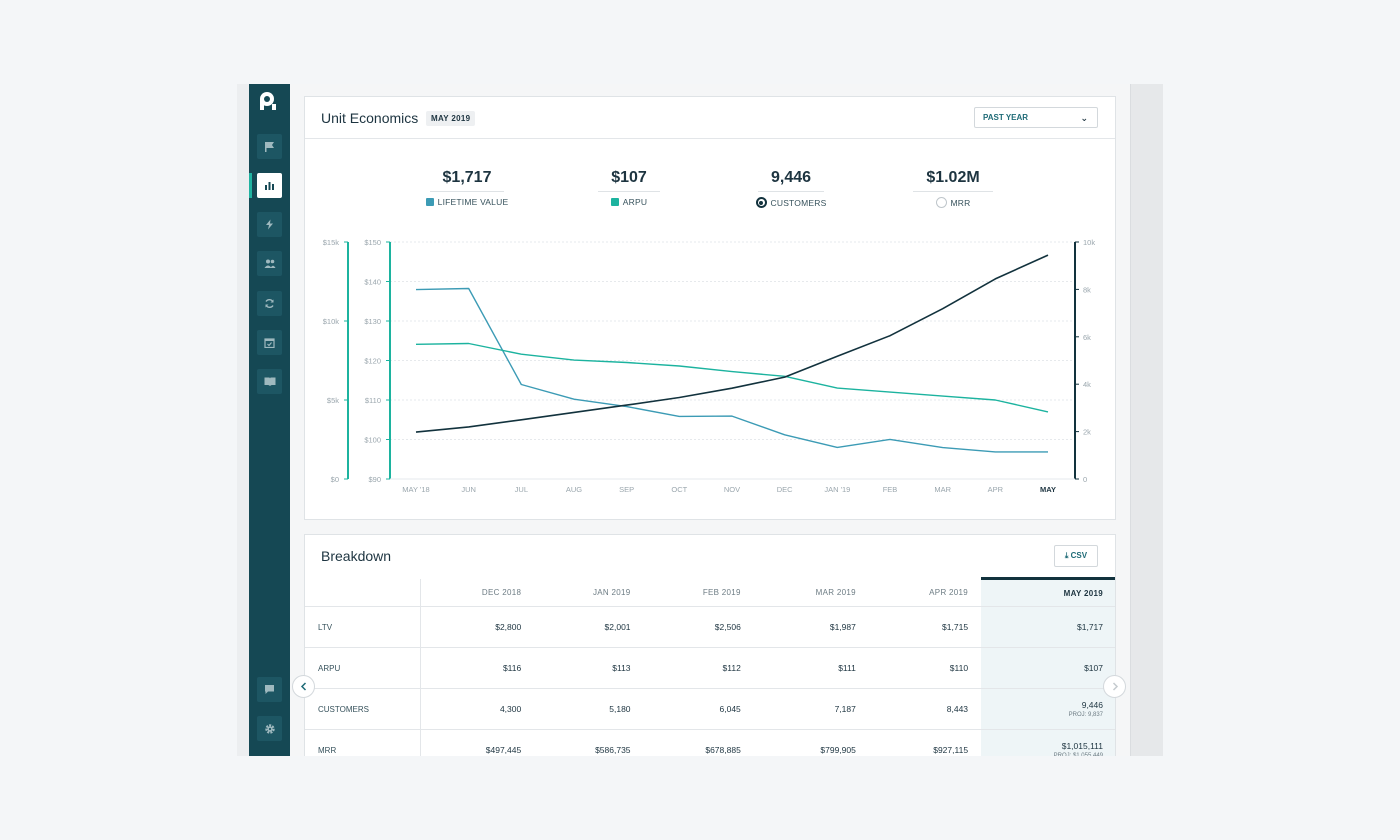 The image size is (1400, 840). What do you see at coordinates (1085, 479) in the screenshot?
I see `y-tick-label: 0` at bounding box center [1085, 479].